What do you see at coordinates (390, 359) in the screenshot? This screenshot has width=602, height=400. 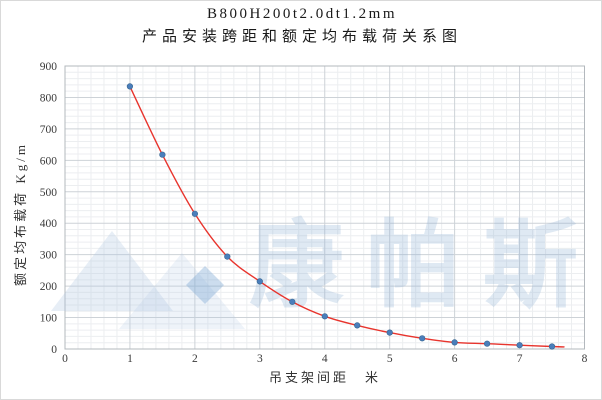 I see `x-tick-label: 5` at bounding box center [390, 359].